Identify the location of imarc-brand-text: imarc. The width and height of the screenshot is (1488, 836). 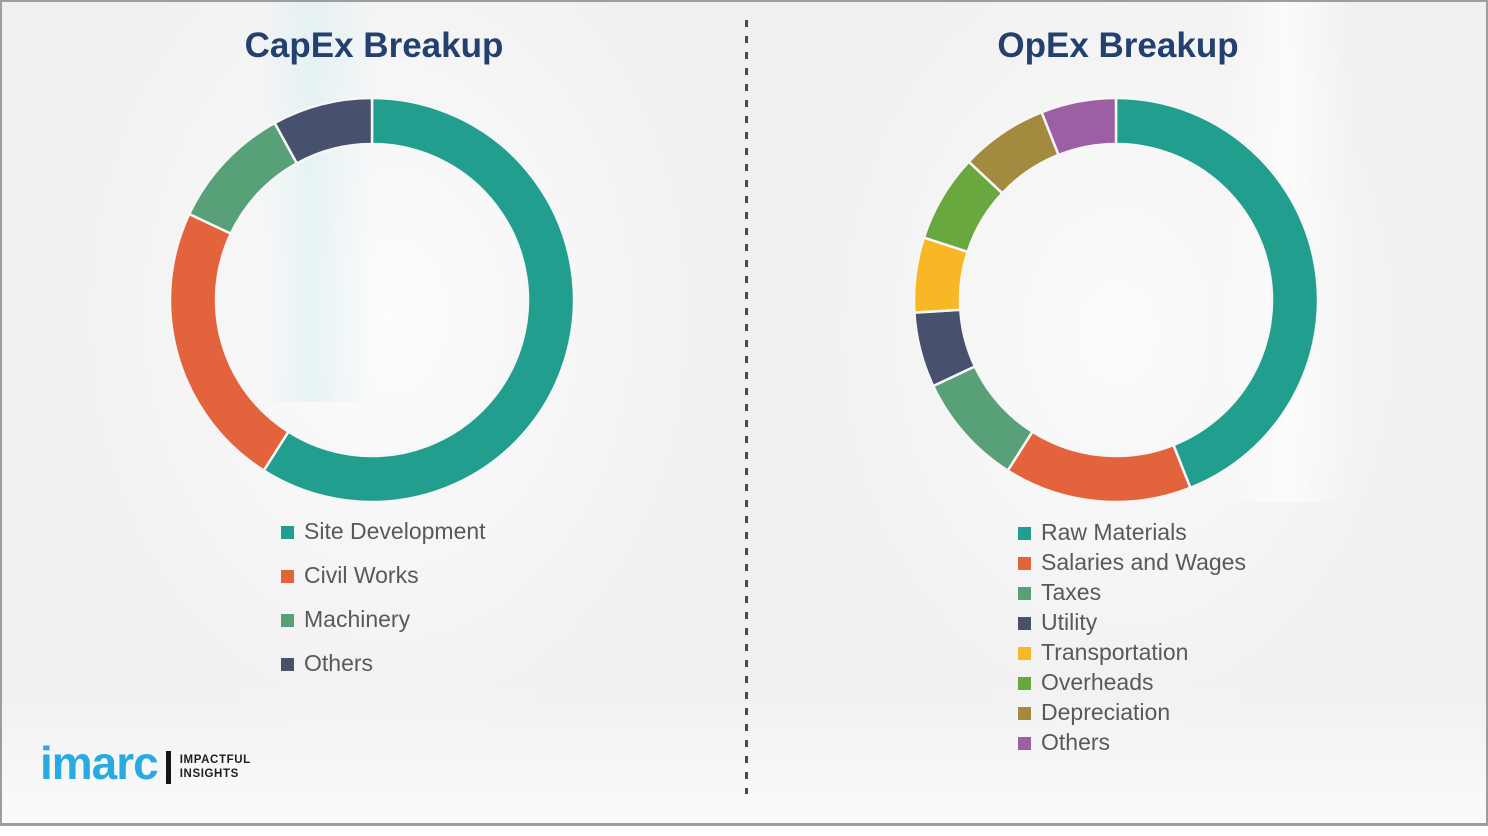
(99, 763).